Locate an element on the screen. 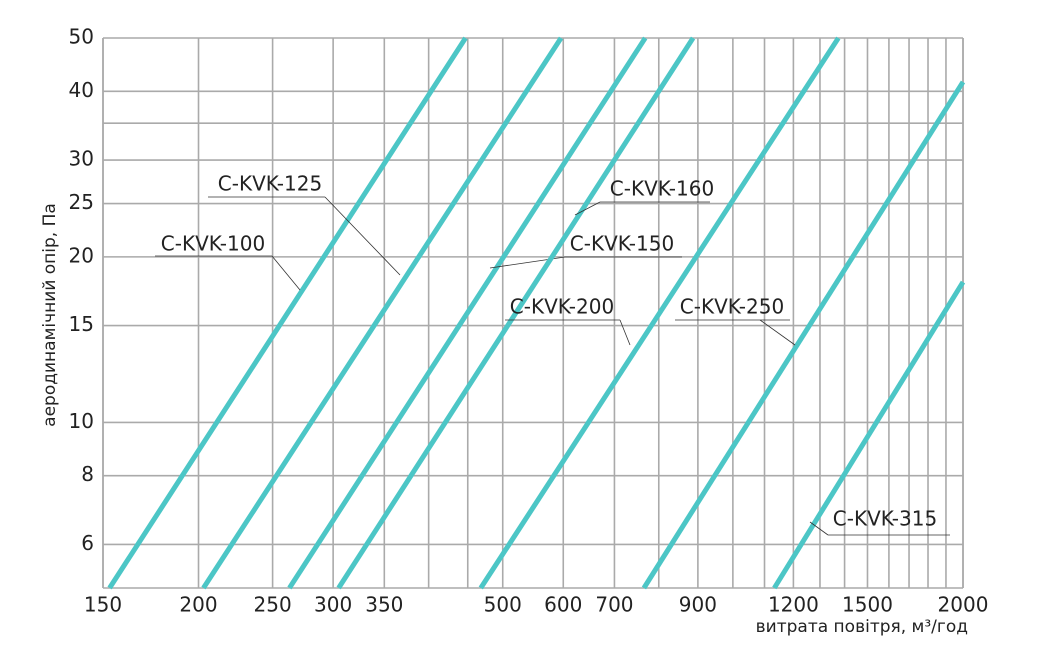 The width and height of the screenshot is (1040, 663). x-tick-label: 1500 is located at coordinates (867, 605).